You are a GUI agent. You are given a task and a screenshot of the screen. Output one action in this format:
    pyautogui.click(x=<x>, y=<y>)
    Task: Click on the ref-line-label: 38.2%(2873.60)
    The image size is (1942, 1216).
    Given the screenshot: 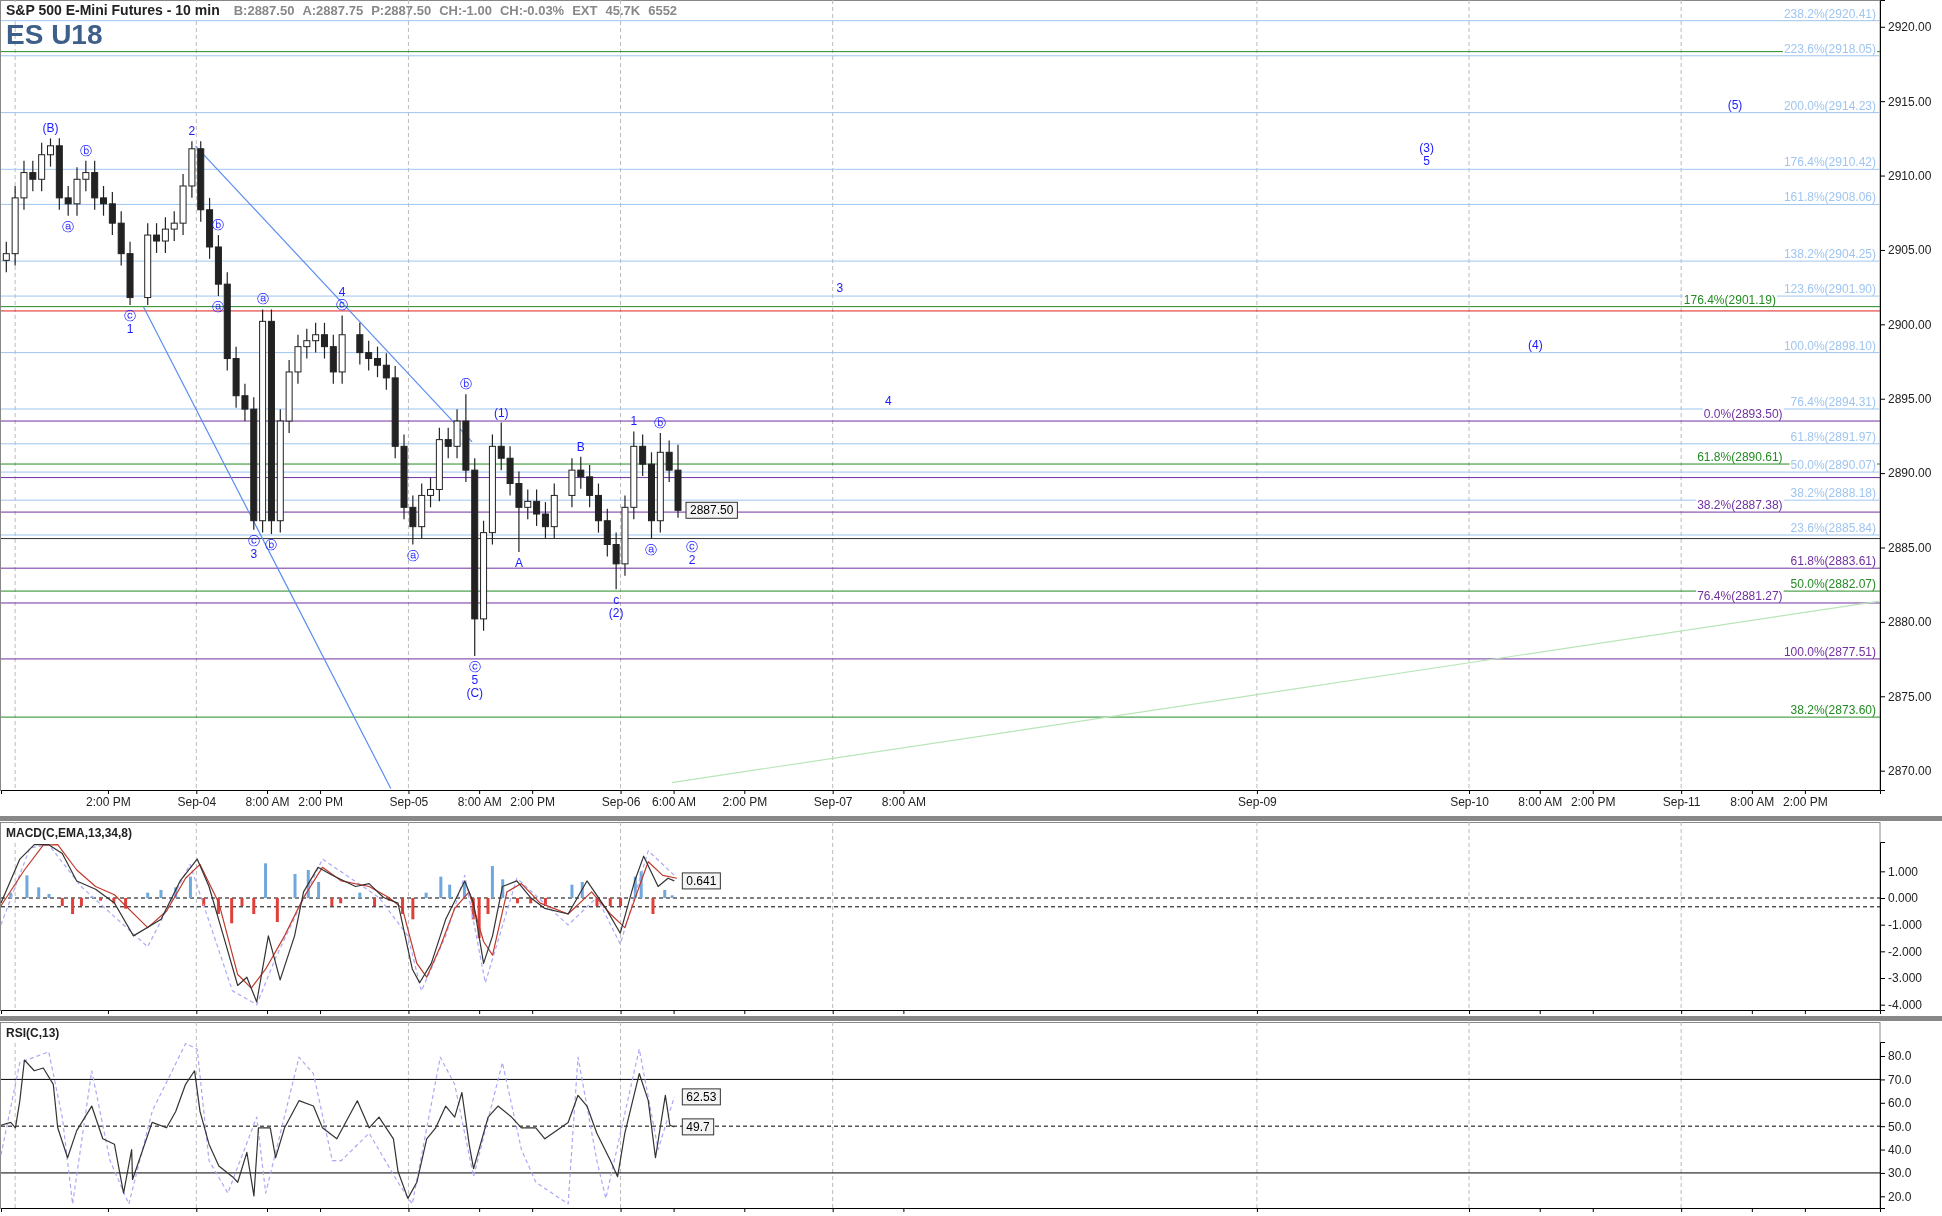 What is the action you would take?
    pyautogui.click(x=1833, y=710)
    